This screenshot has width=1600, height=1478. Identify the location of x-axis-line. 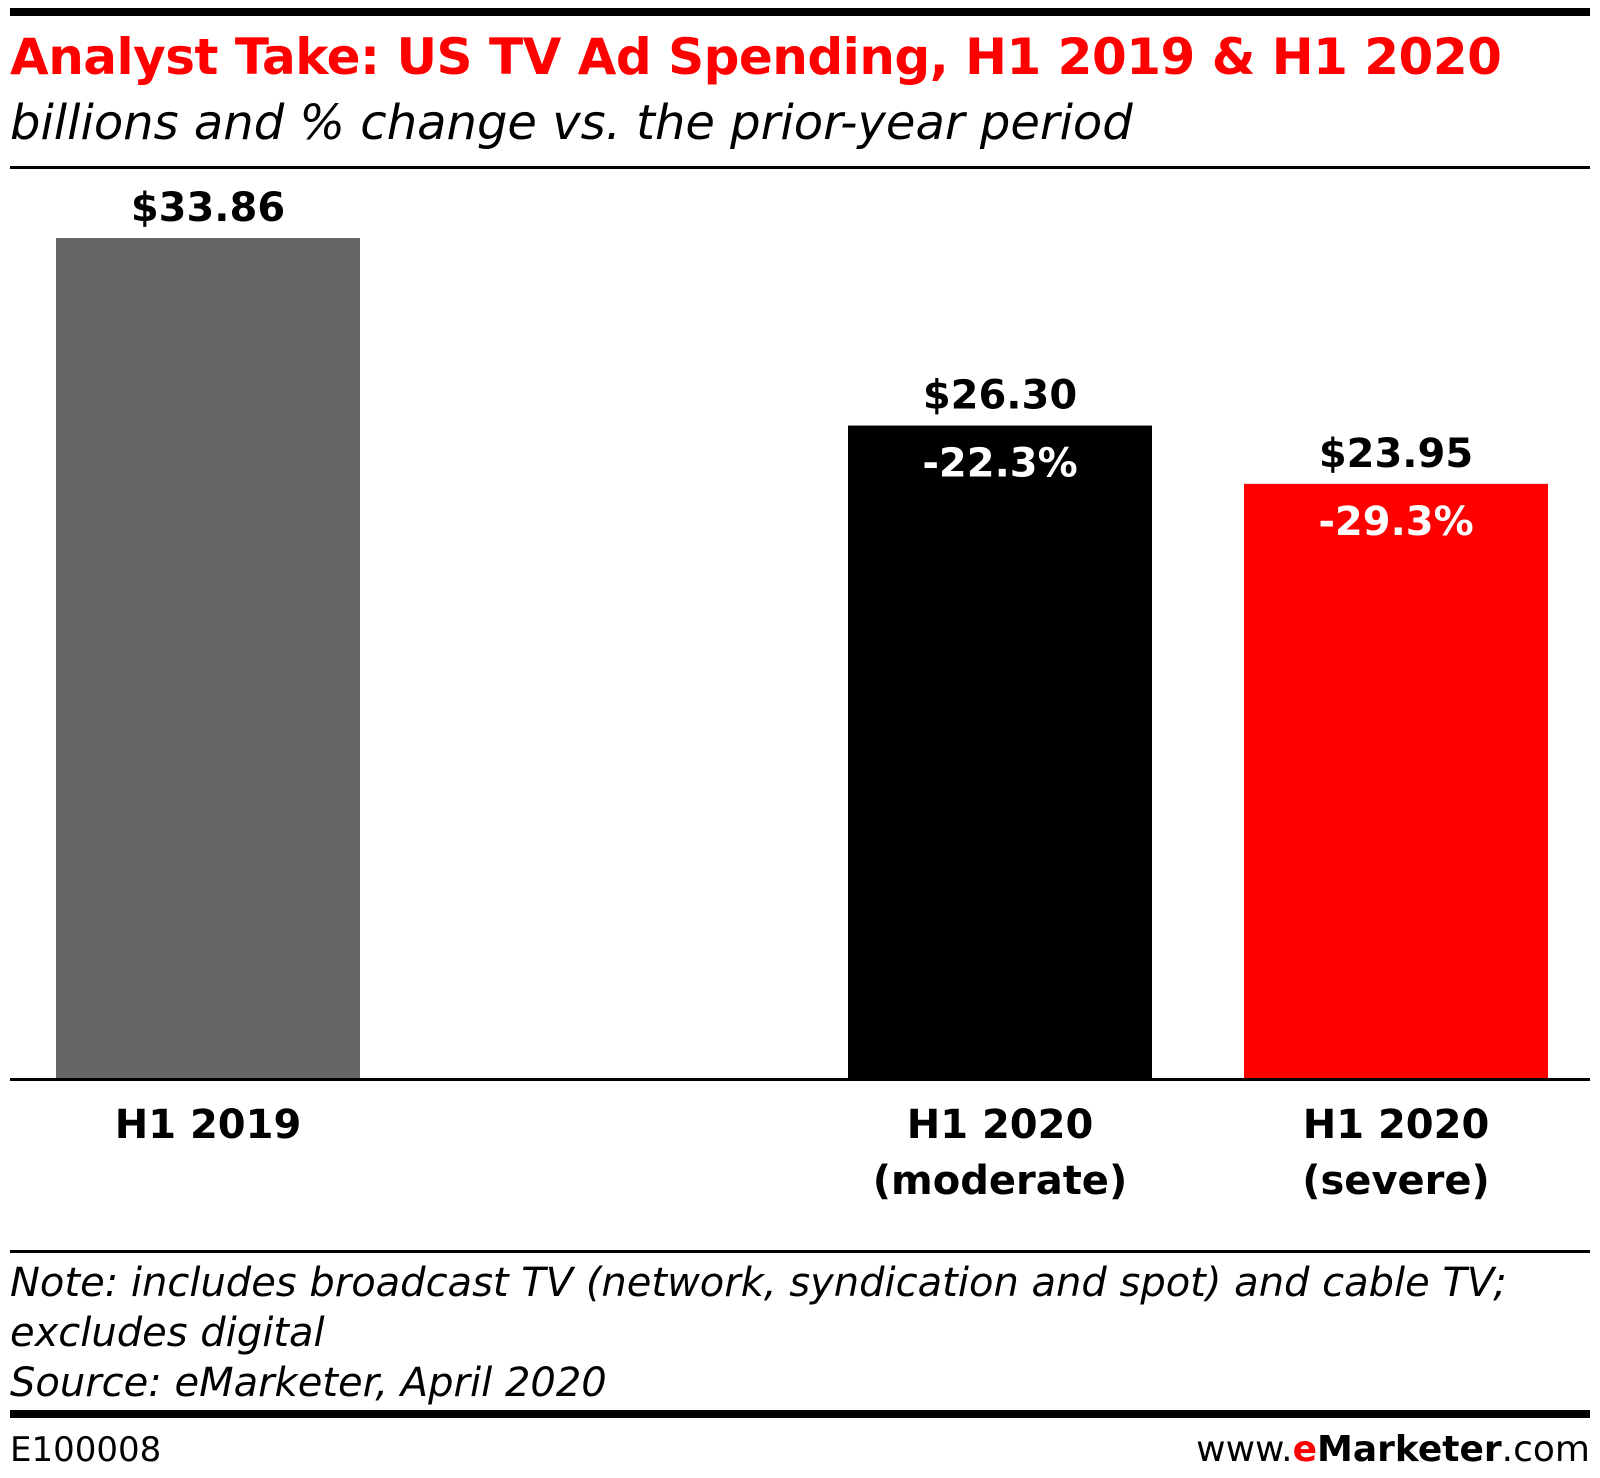
(800, 1079).